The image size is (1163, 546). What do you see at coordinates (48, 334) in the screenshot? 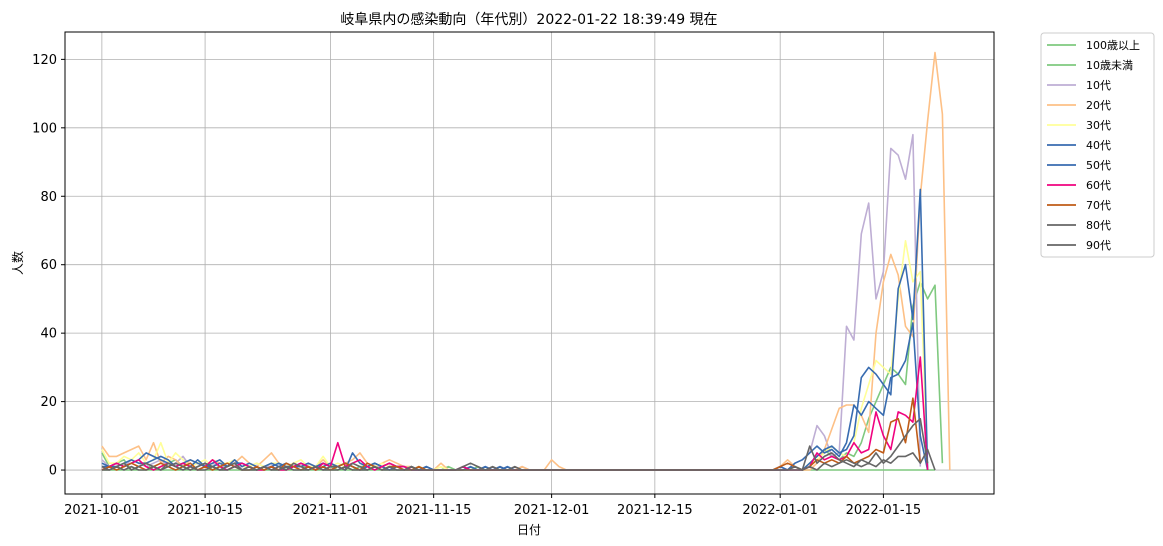
I see `y-tick-label: 40` at bounding box center [48, 334].